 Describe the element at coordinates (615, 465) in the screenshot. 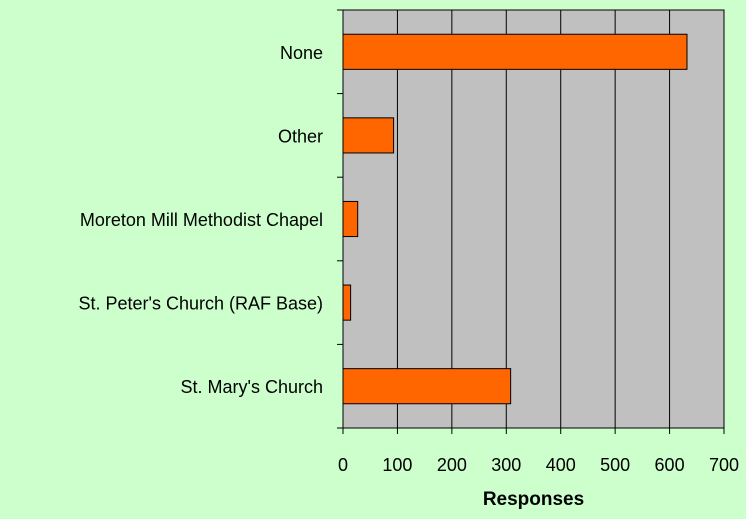

I see `x-tick-label: 500` at that location.